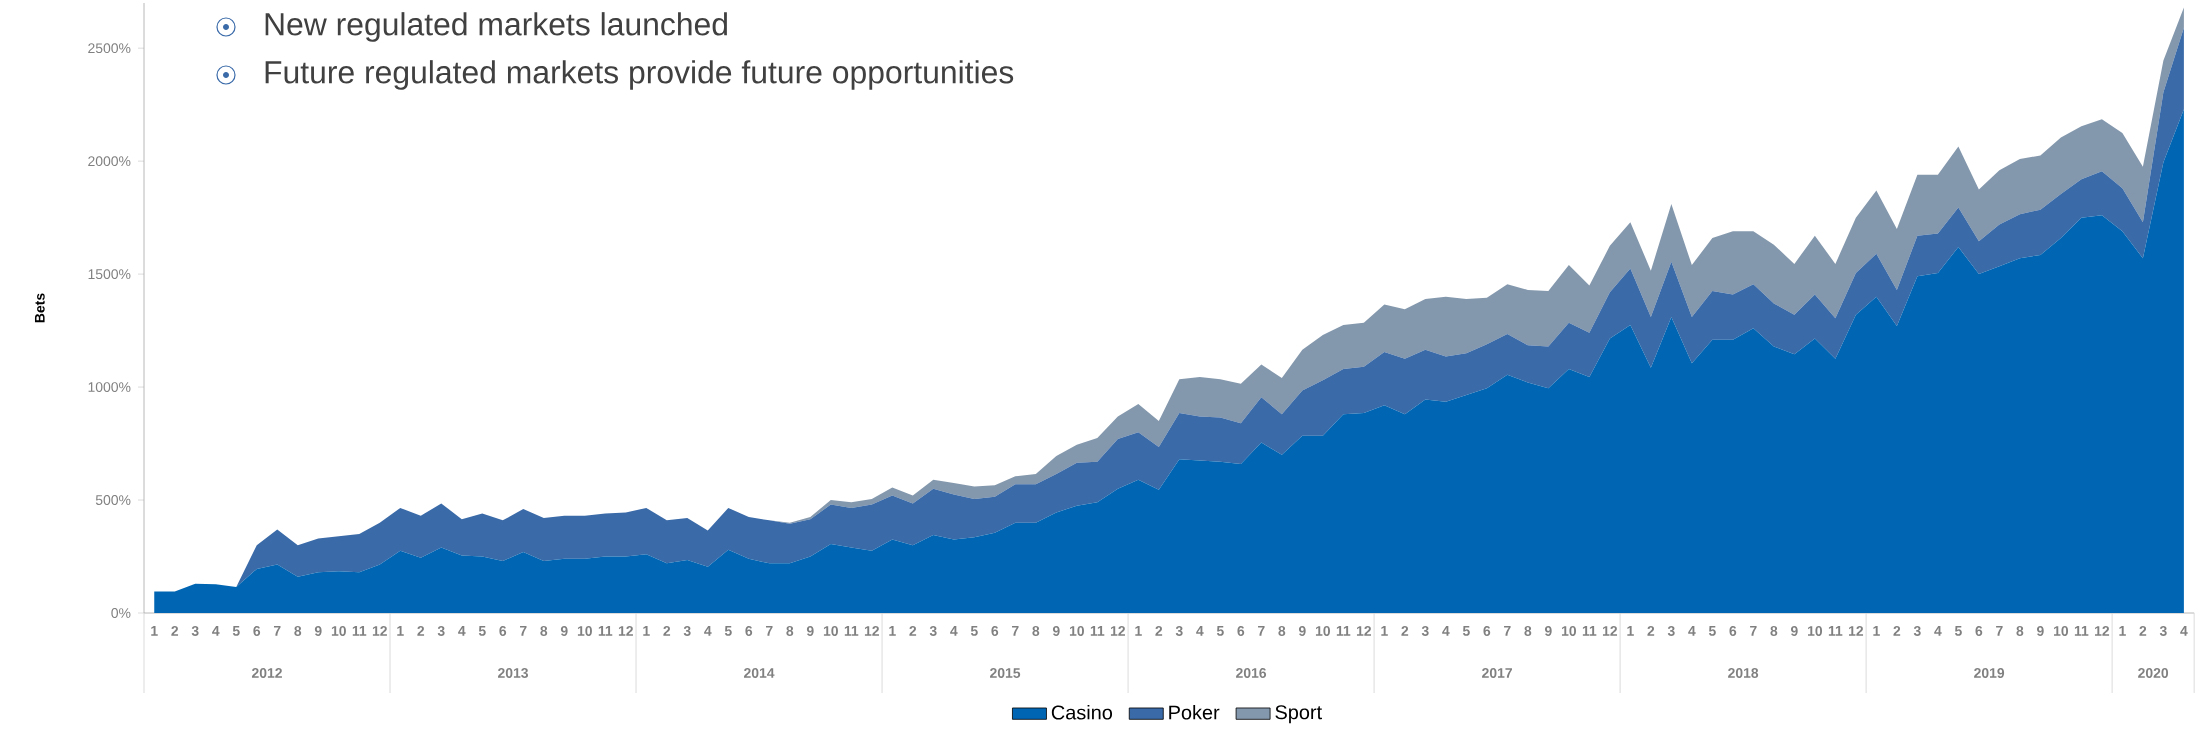 The image size is (2199, 735). Describe the element at coordinates (113, 500) in the screenshot. I see `y-tick-label: 500%` at that location.